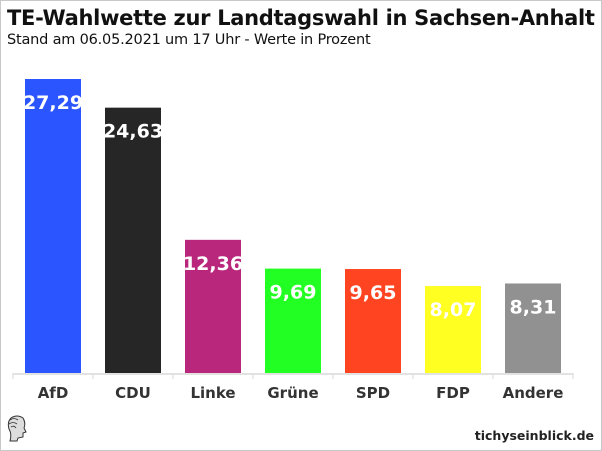 Image resolution: width=602 pixels, height=451 pixels. What do you see at coordinates (292, 393) in the screenshot?
I see `x-tick-label: Grüne` at bounding box center [292, 393].